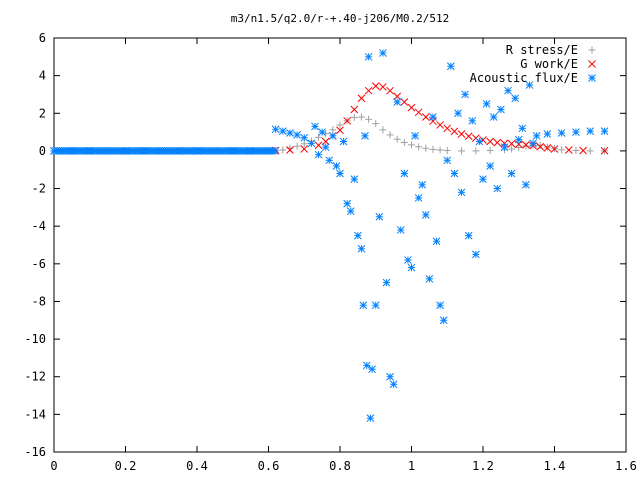 The image size is (640, 480). What do you see at coordinates (35, 414) in the screenshot?
I see `y-tick-label: -14` at bounding box center [35, 414].